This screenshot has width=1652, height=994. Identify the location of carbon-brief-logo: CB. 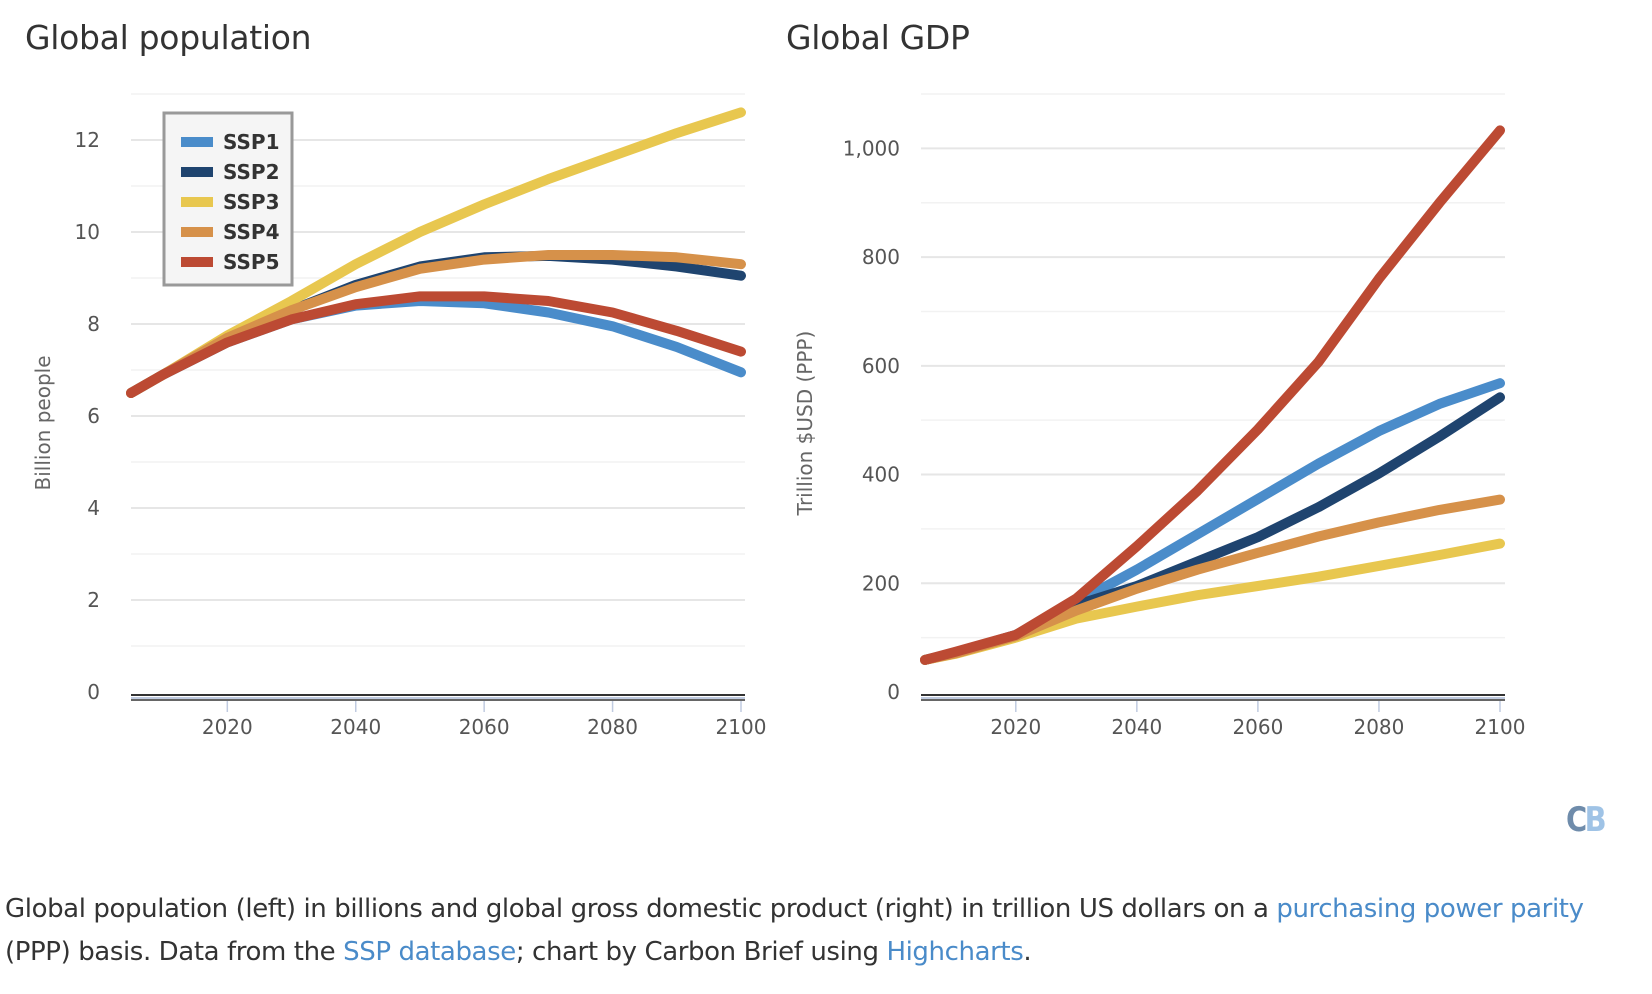
(1586, 820).